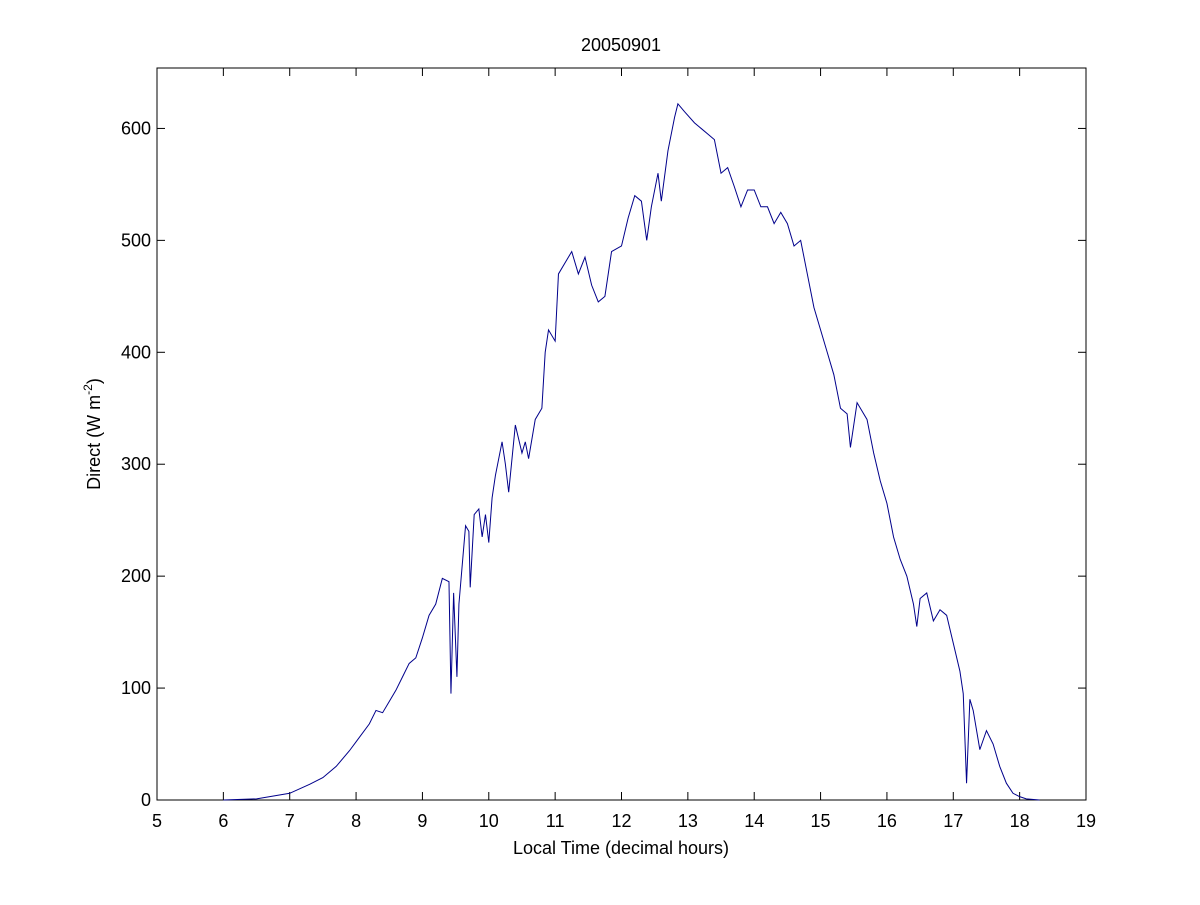 This screenshot has height=905, width=1200. I want to click on y-label-text: Direct (W m, so click(94, 442).